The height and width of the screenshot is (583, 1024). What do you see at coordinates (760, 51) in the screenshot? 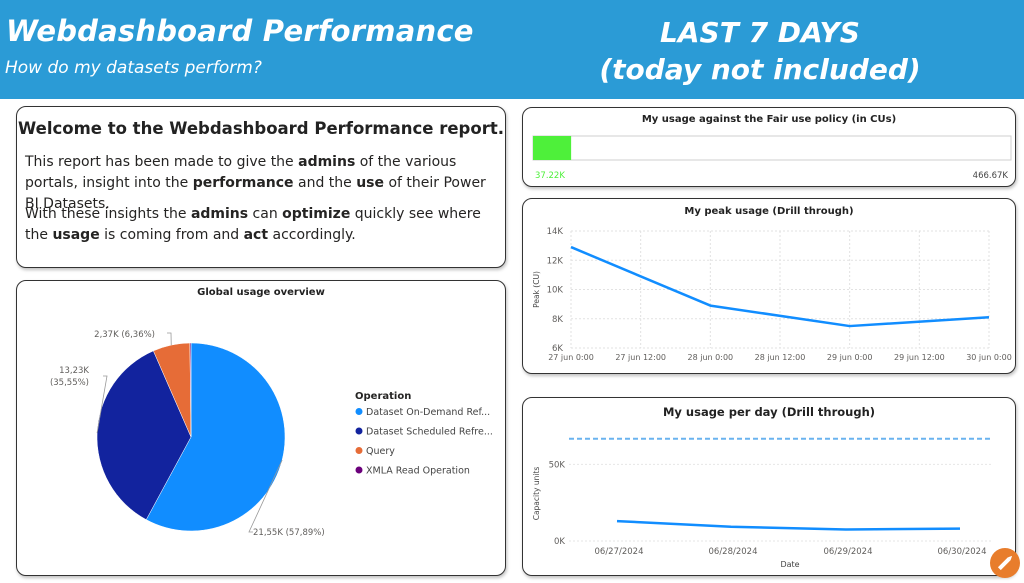
I see `period-label: LAST 7 DAYS (today not included)` at bounding box center [760, 51].